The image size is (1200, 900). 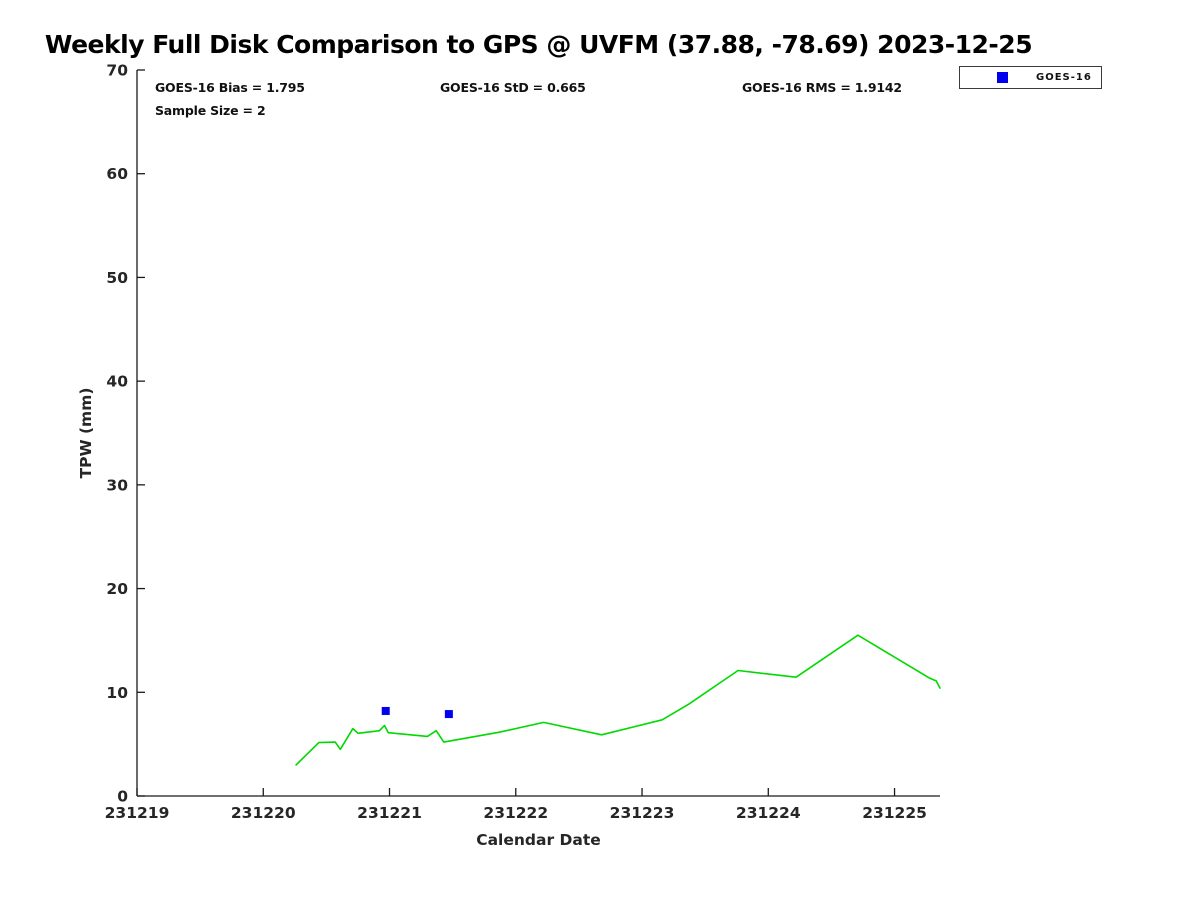 I want to click on y-tick-label: 0, so click(x=122, y=797).